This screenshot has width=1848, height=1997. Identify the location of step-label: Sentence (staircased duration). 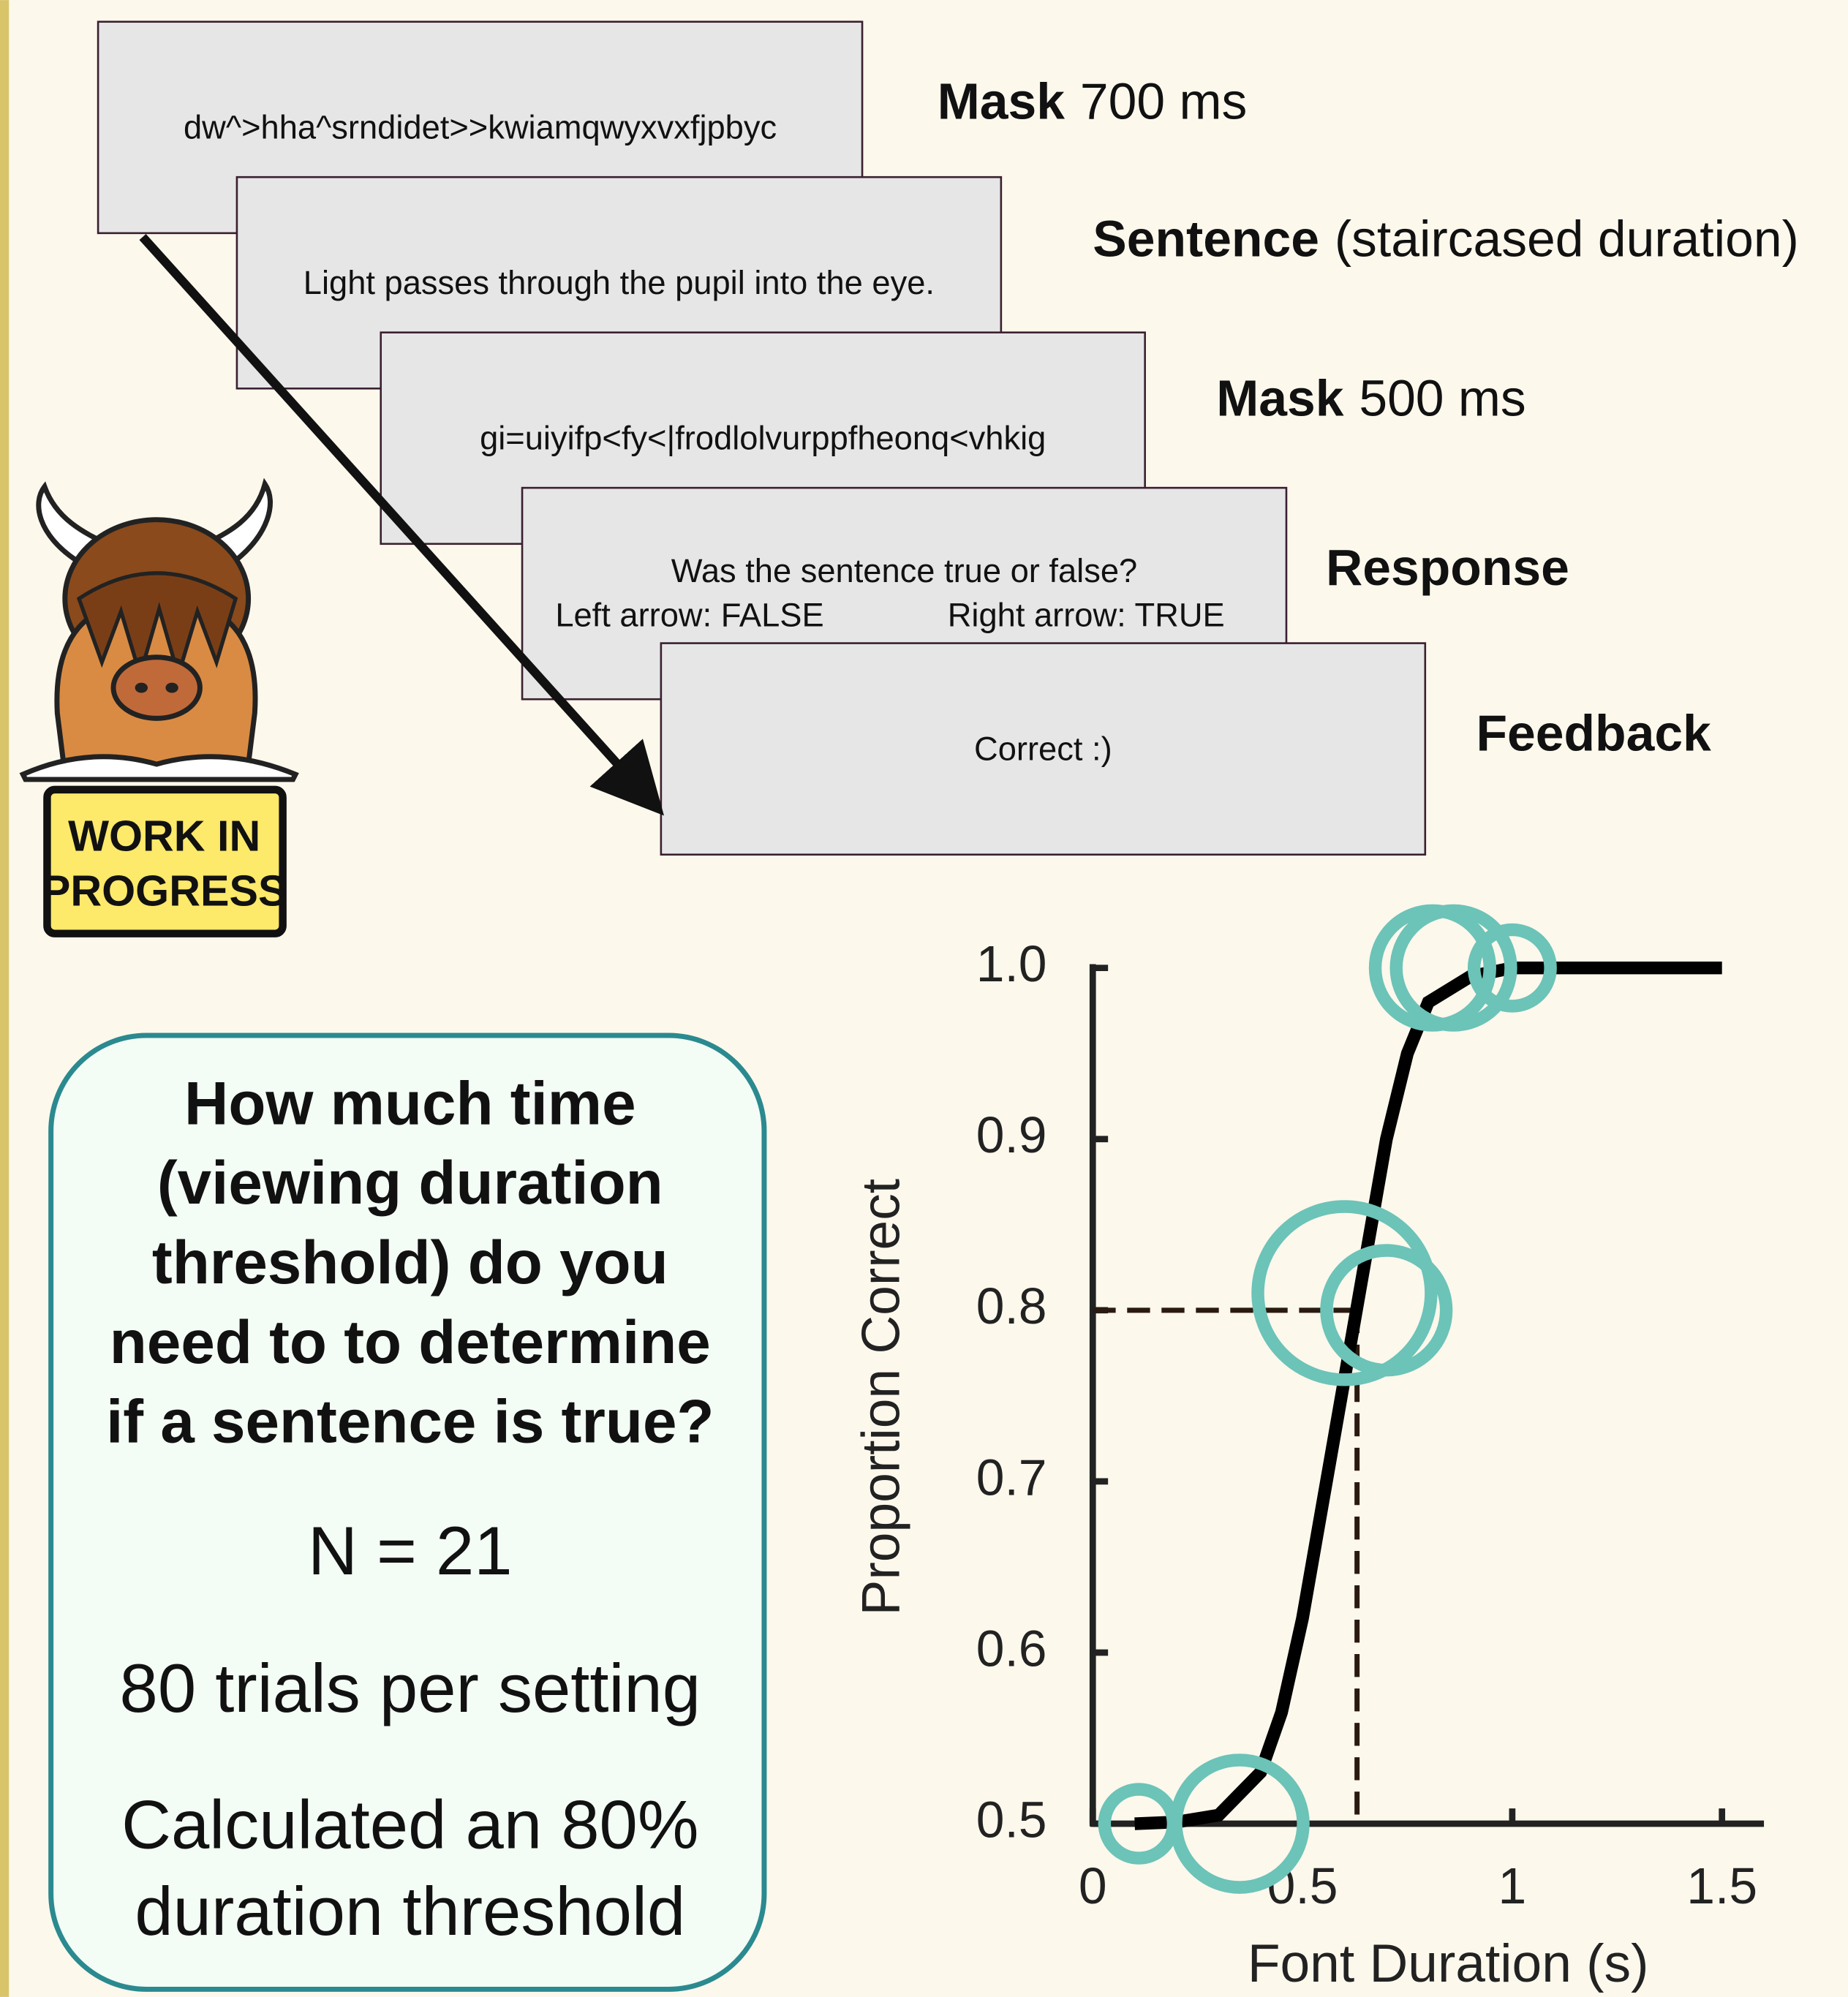
(1446, 239).